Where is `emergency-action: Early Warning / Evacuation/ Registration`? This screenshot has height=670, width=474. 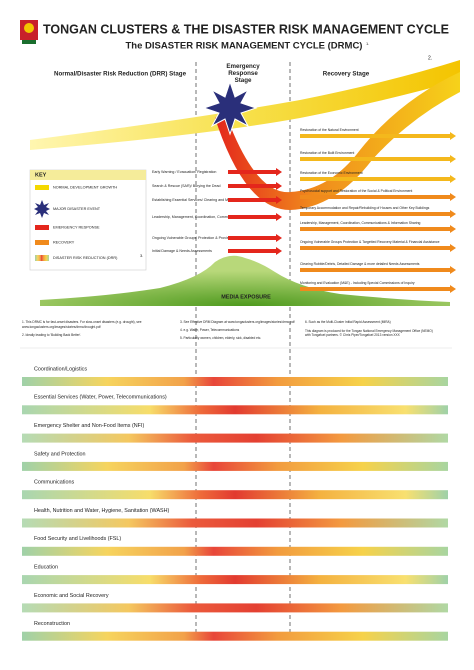 emergency-action: Early Warning / Evacuation/ Registration is located at coordinates (184, 172).